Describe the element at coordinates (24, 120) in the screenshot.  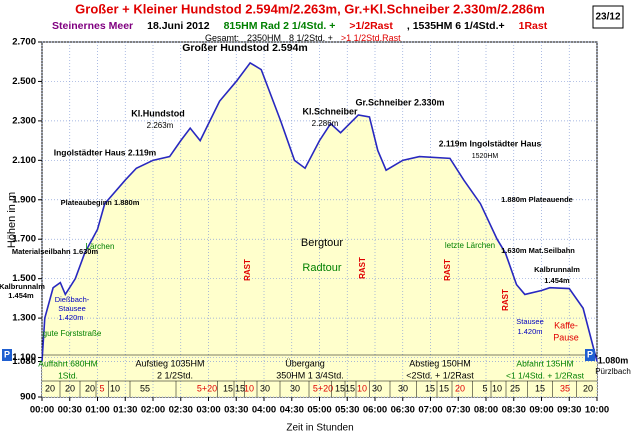
I see `y-tick-label: 2.300` at that location.